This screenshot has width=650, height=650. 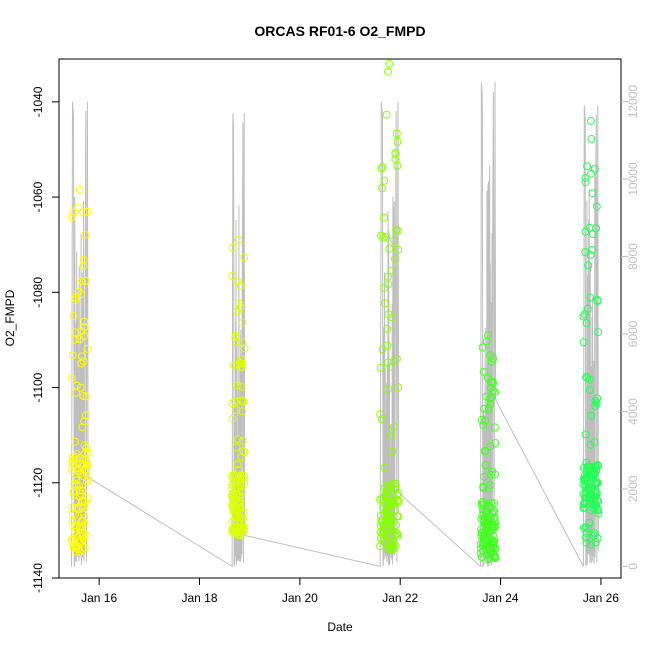 What do you see at coordinates (10, 317) in the screenshot?
I see `y-axis-label: O2_FMPD` at bounding box center [10, 317].